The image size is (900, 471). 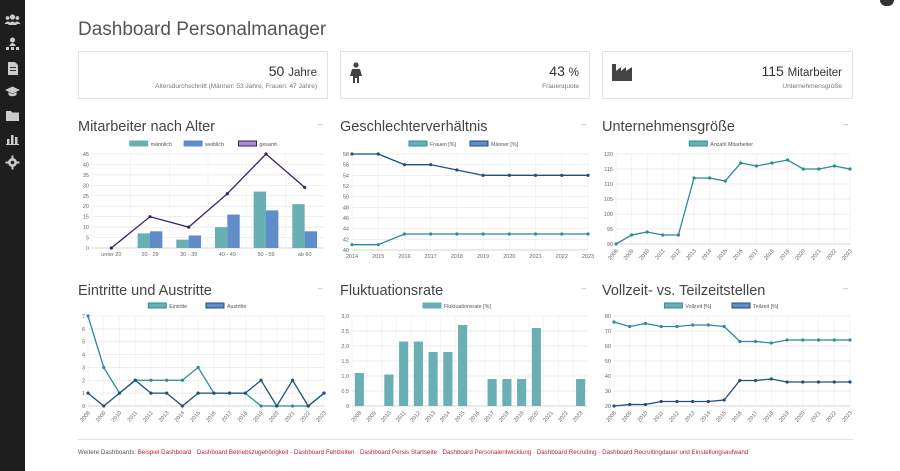 What do you see at coordinates (392, 291) in the screenshot?
I see `chart-title-fluct: Fluktuationsrate` at bounding box center [392, 291].